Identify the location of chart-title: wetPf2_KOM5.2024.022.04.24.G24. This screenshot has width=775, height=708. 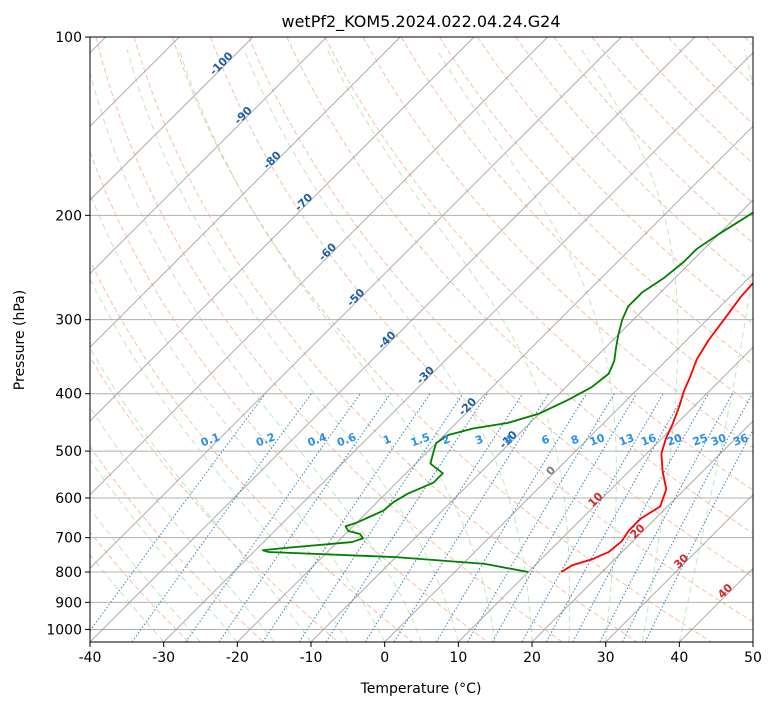
(420, 22).